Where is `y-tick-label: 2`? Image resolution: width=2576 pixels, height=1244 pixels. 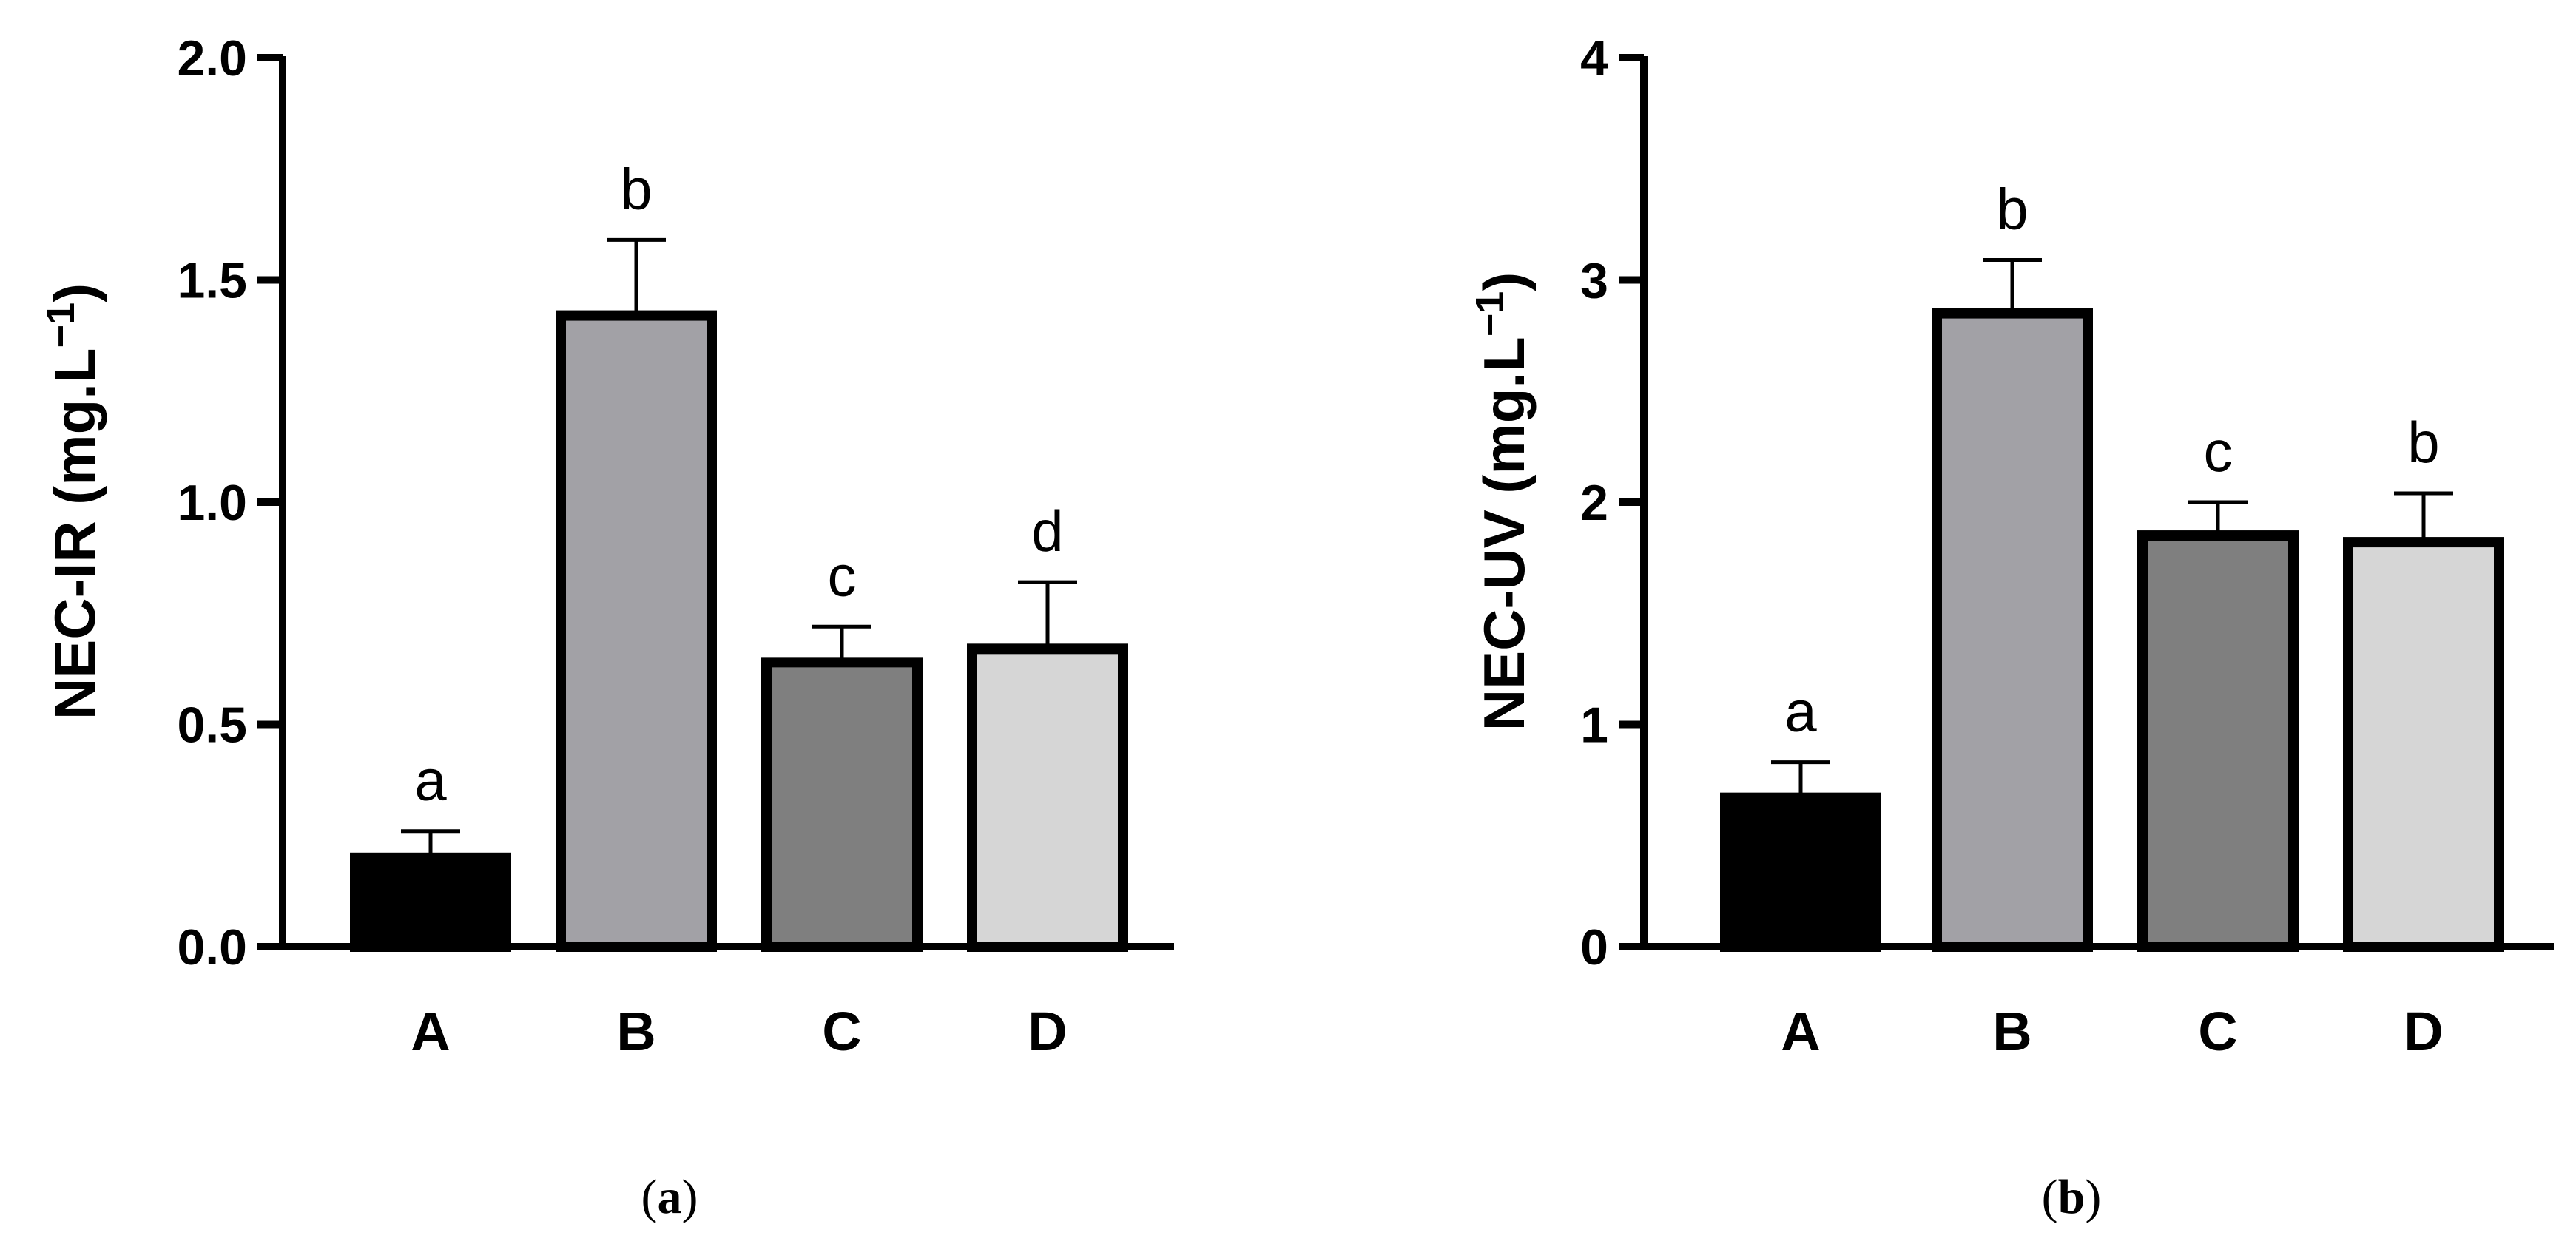
y-tick-label: 2 is located at coordinates (1594, 503).